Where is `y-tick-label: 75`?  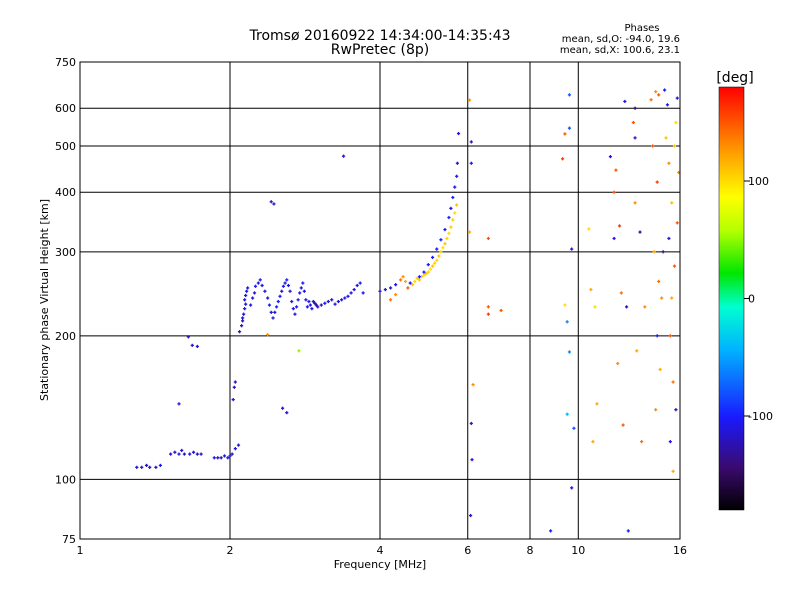
y-tick-label: 75 is located at coordinates (69, 539).